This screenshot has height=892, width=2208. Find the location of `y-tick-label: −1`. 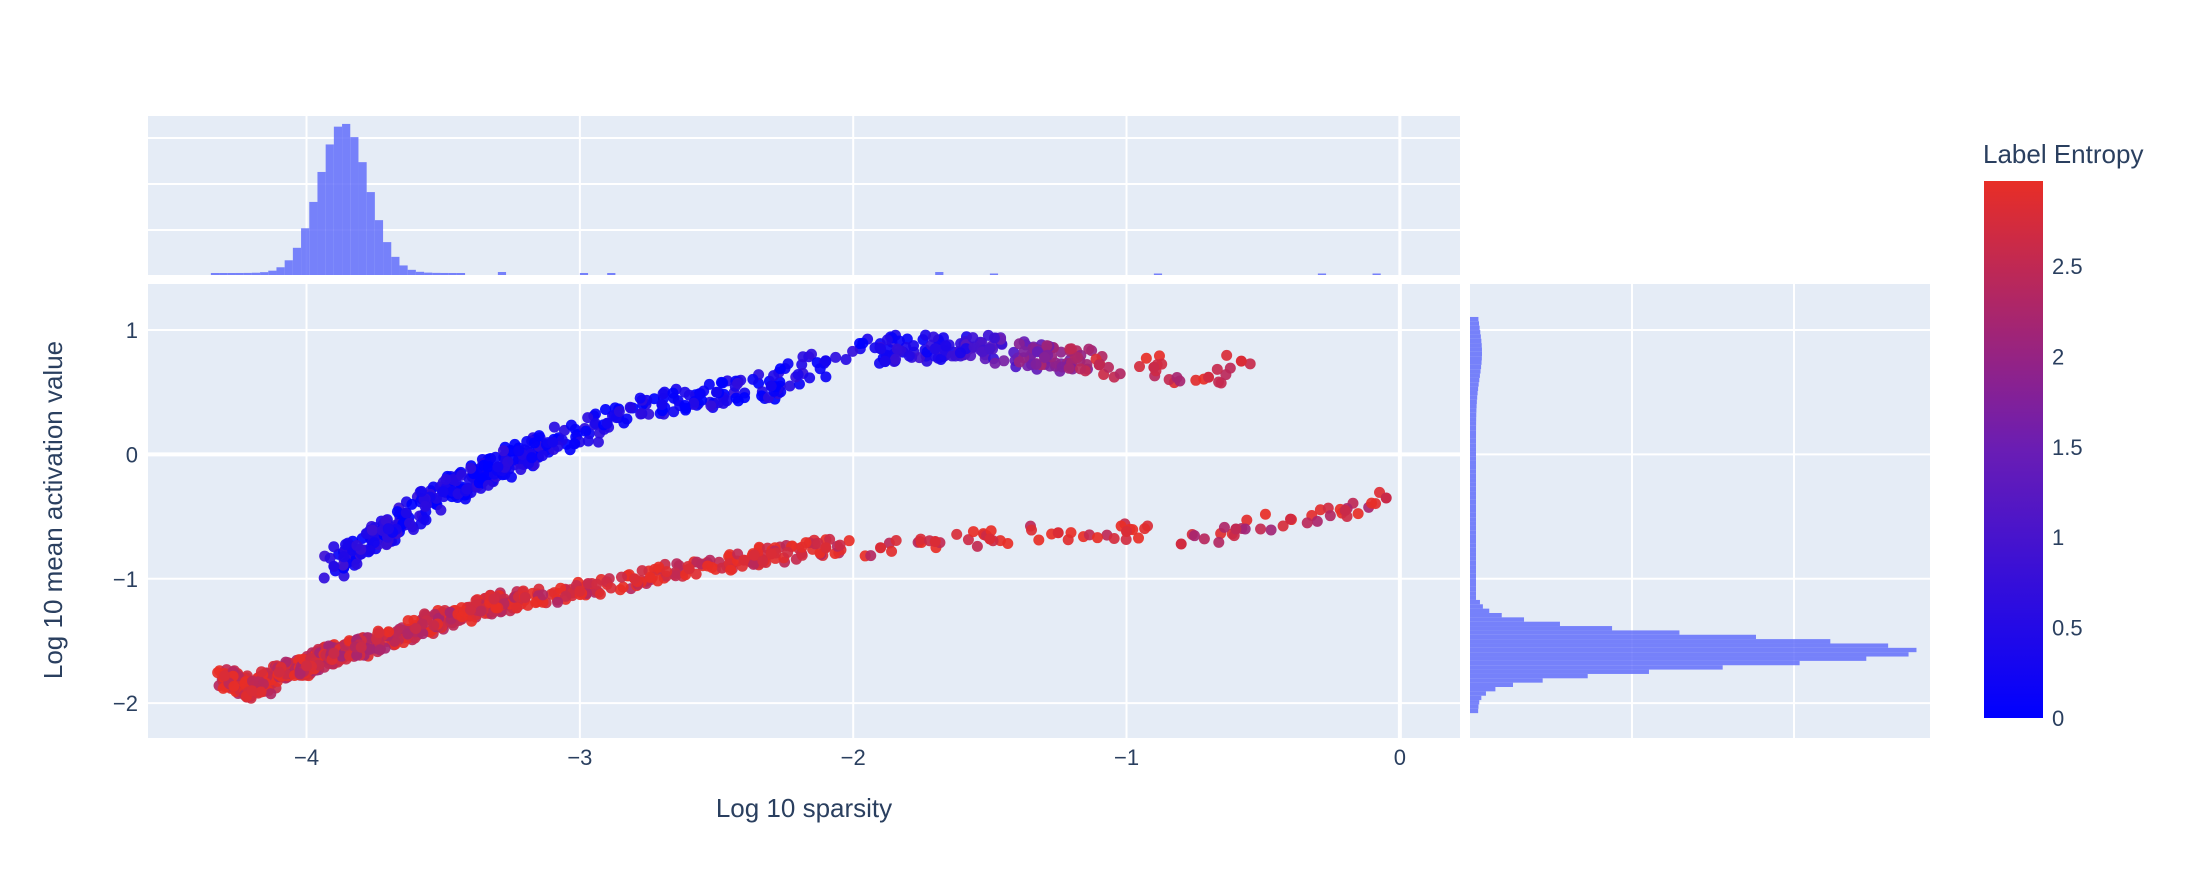

y-tick-label: −1 is located at coordinates (125, 579).